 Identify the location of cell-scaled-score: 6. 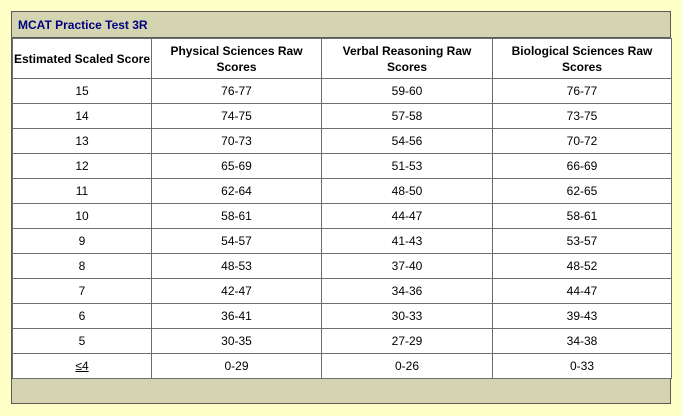
(82, 316).